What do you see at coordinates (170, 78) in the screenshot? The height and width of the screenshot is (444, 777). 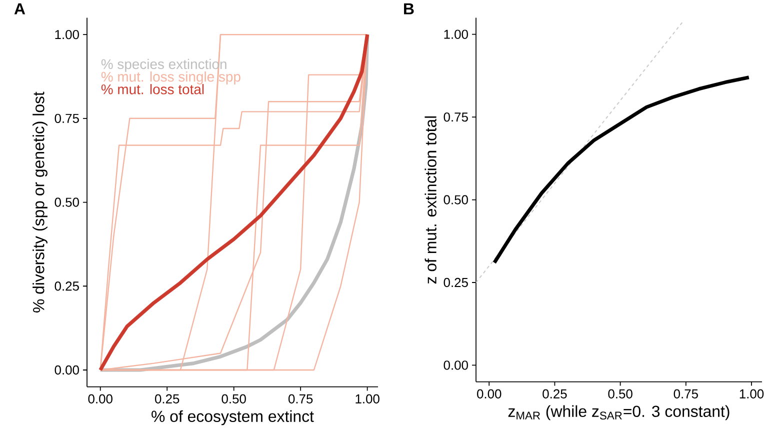 I see `series-label: % mut. loss single spp` at bounding box center [170, 78].